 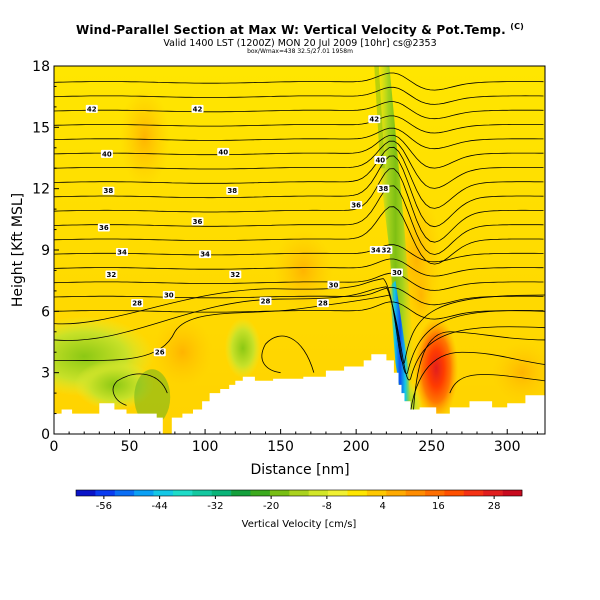 What do you see at coordinates (494, 506) in the screenshot?
I see `colorbar-tick-label: 28` at bounding box center [494, 506].